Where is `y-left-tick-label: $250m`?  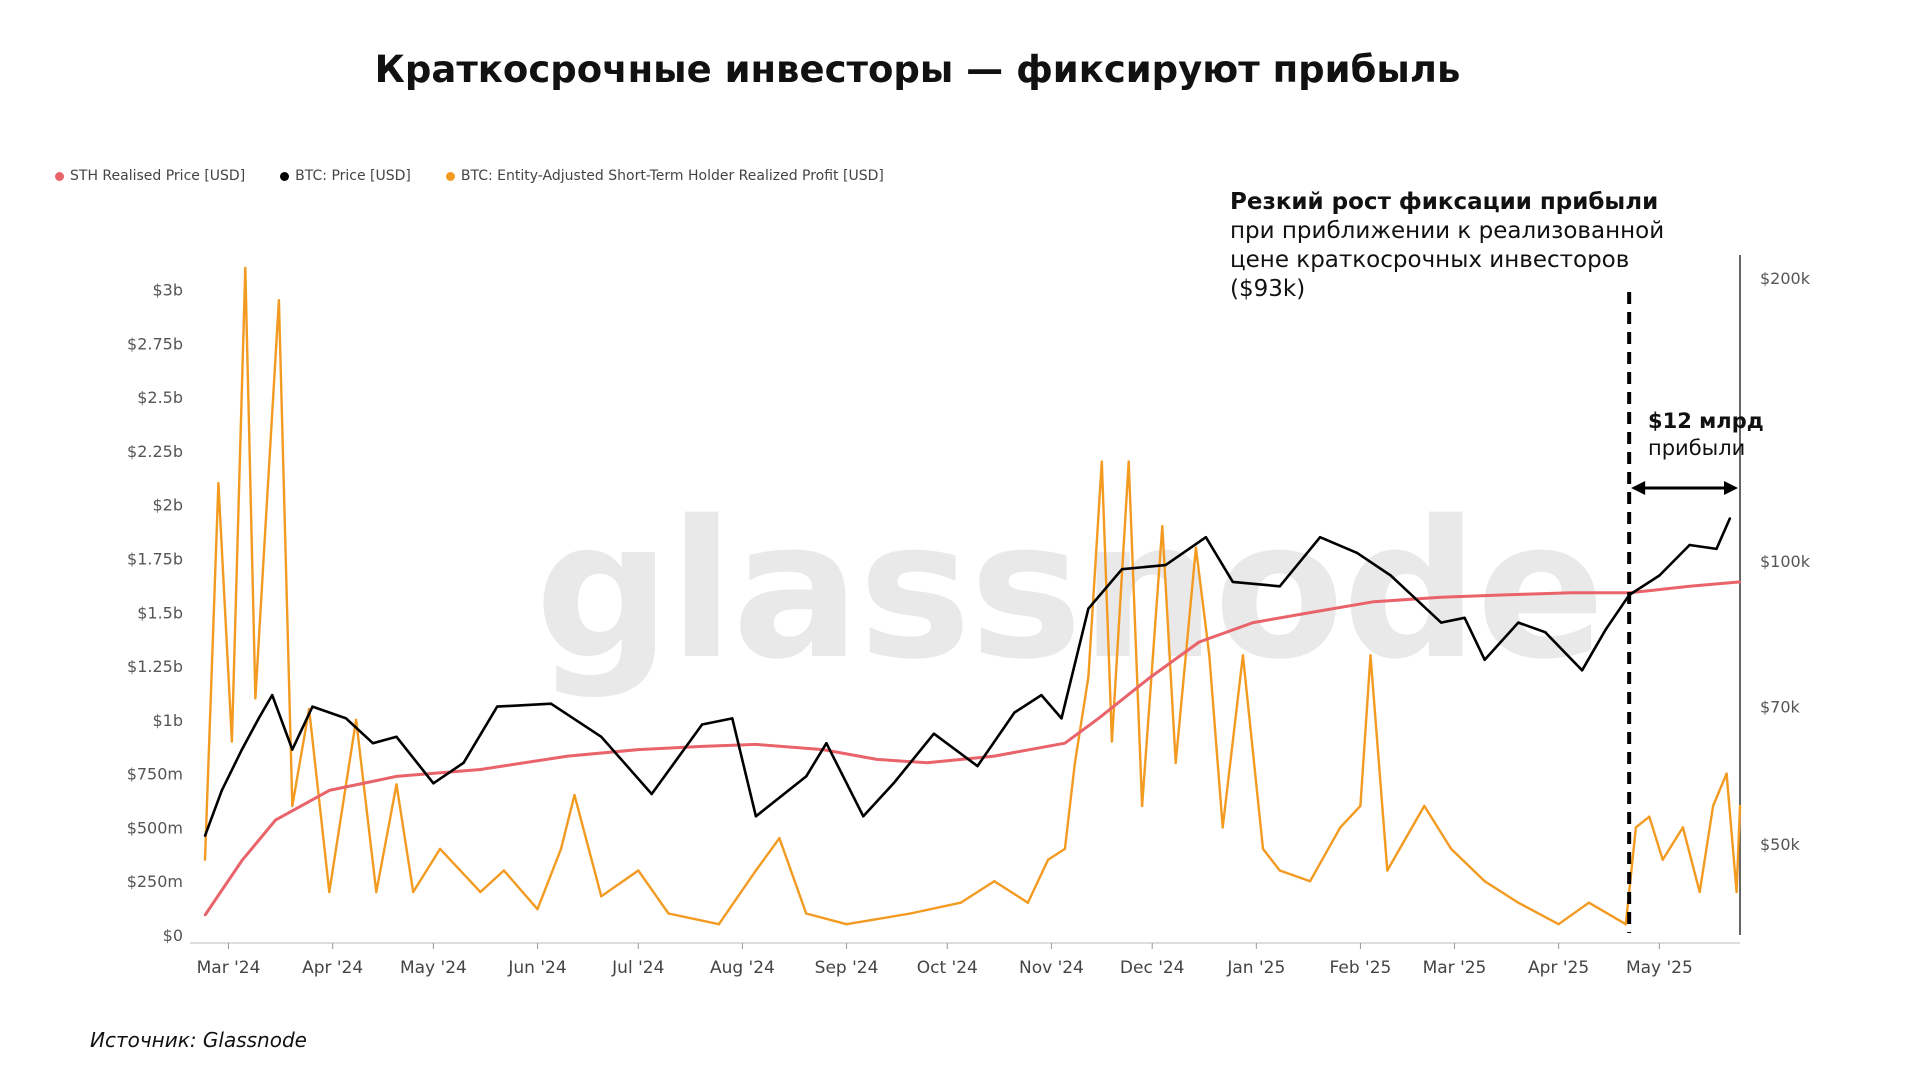
y-left-tick-label: $250m is located at coordinates (155, 881).